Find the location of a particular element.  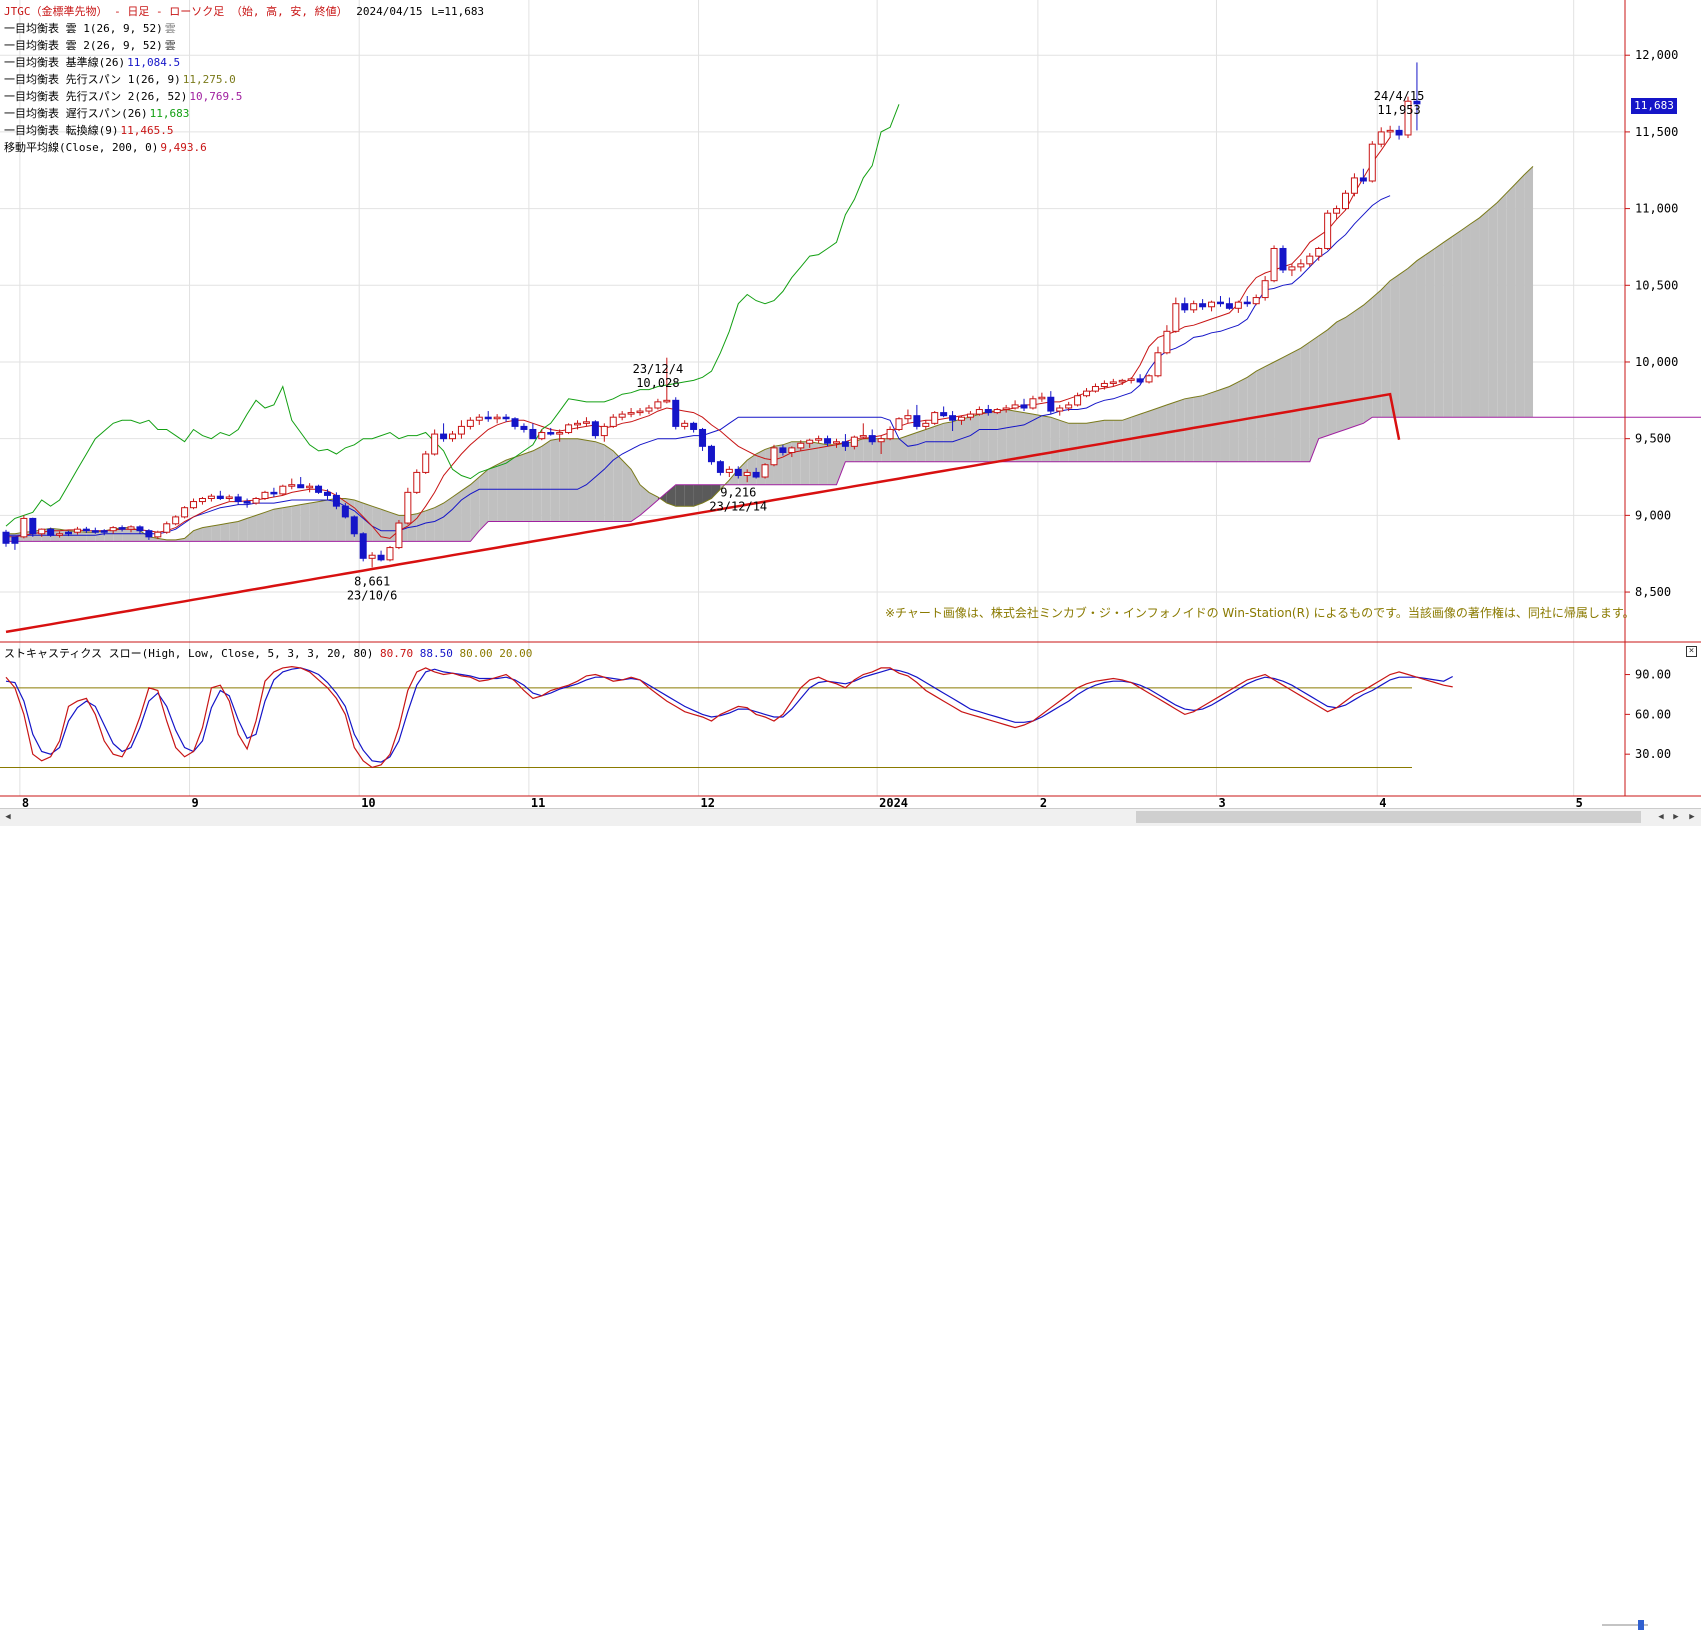

zoom-in-icon: ▶ is located at coordinates (1676, 817).